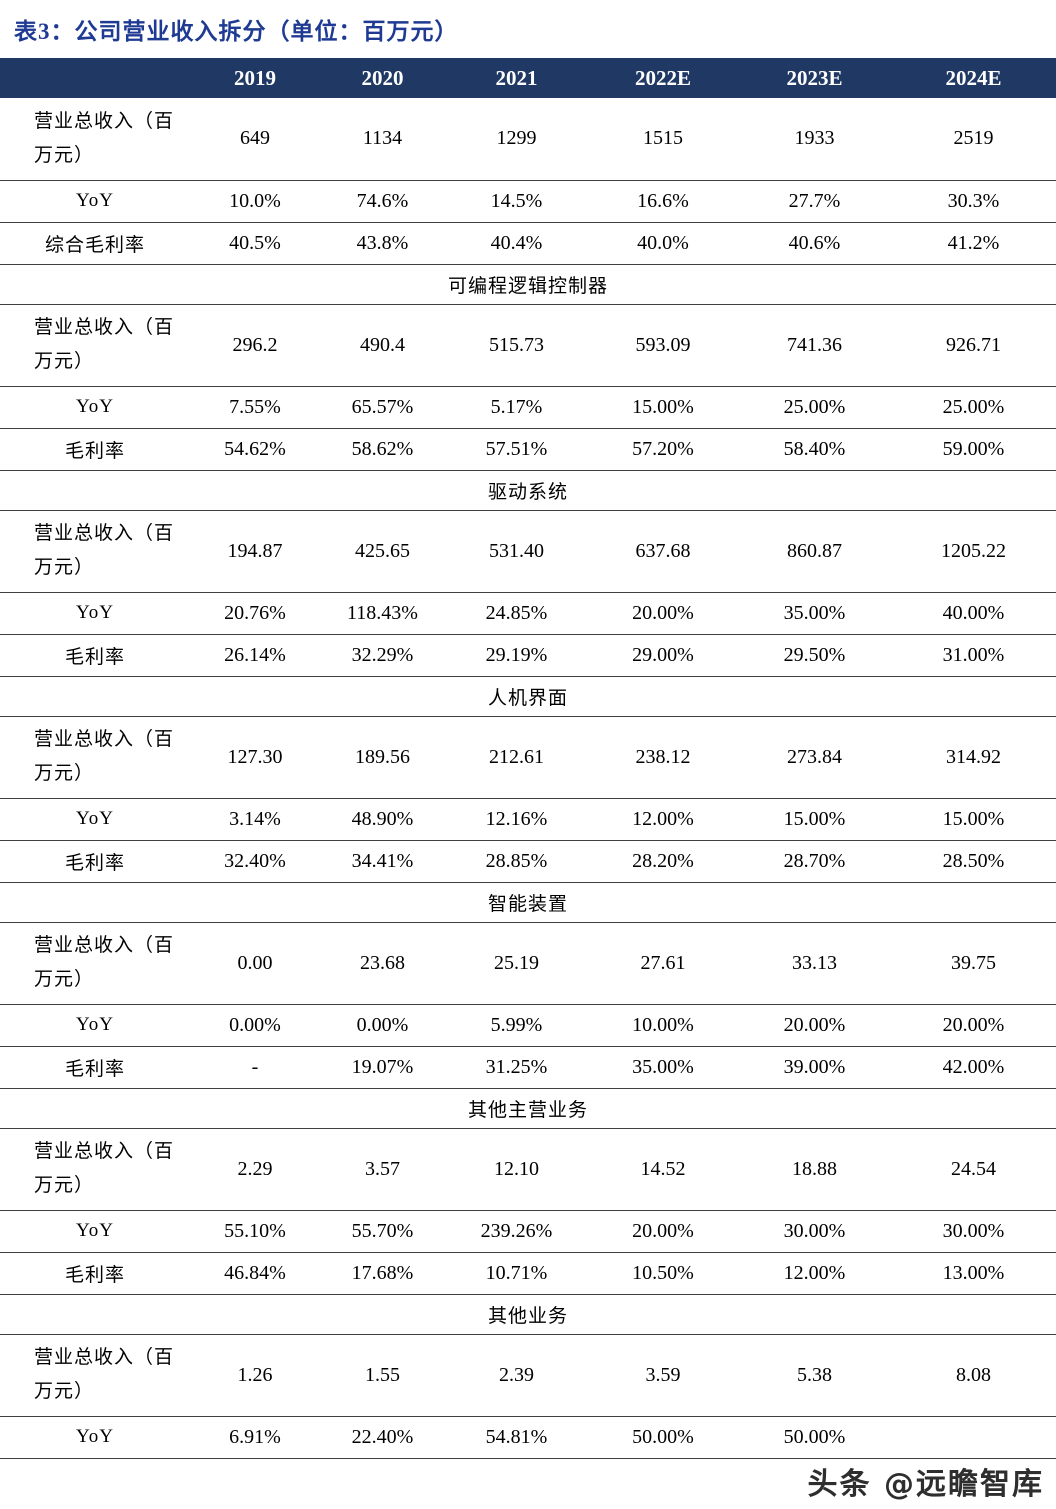 This screenshot has height=1509, width=1056. I want to click on cell: 10.00%, so click(663, 1025).